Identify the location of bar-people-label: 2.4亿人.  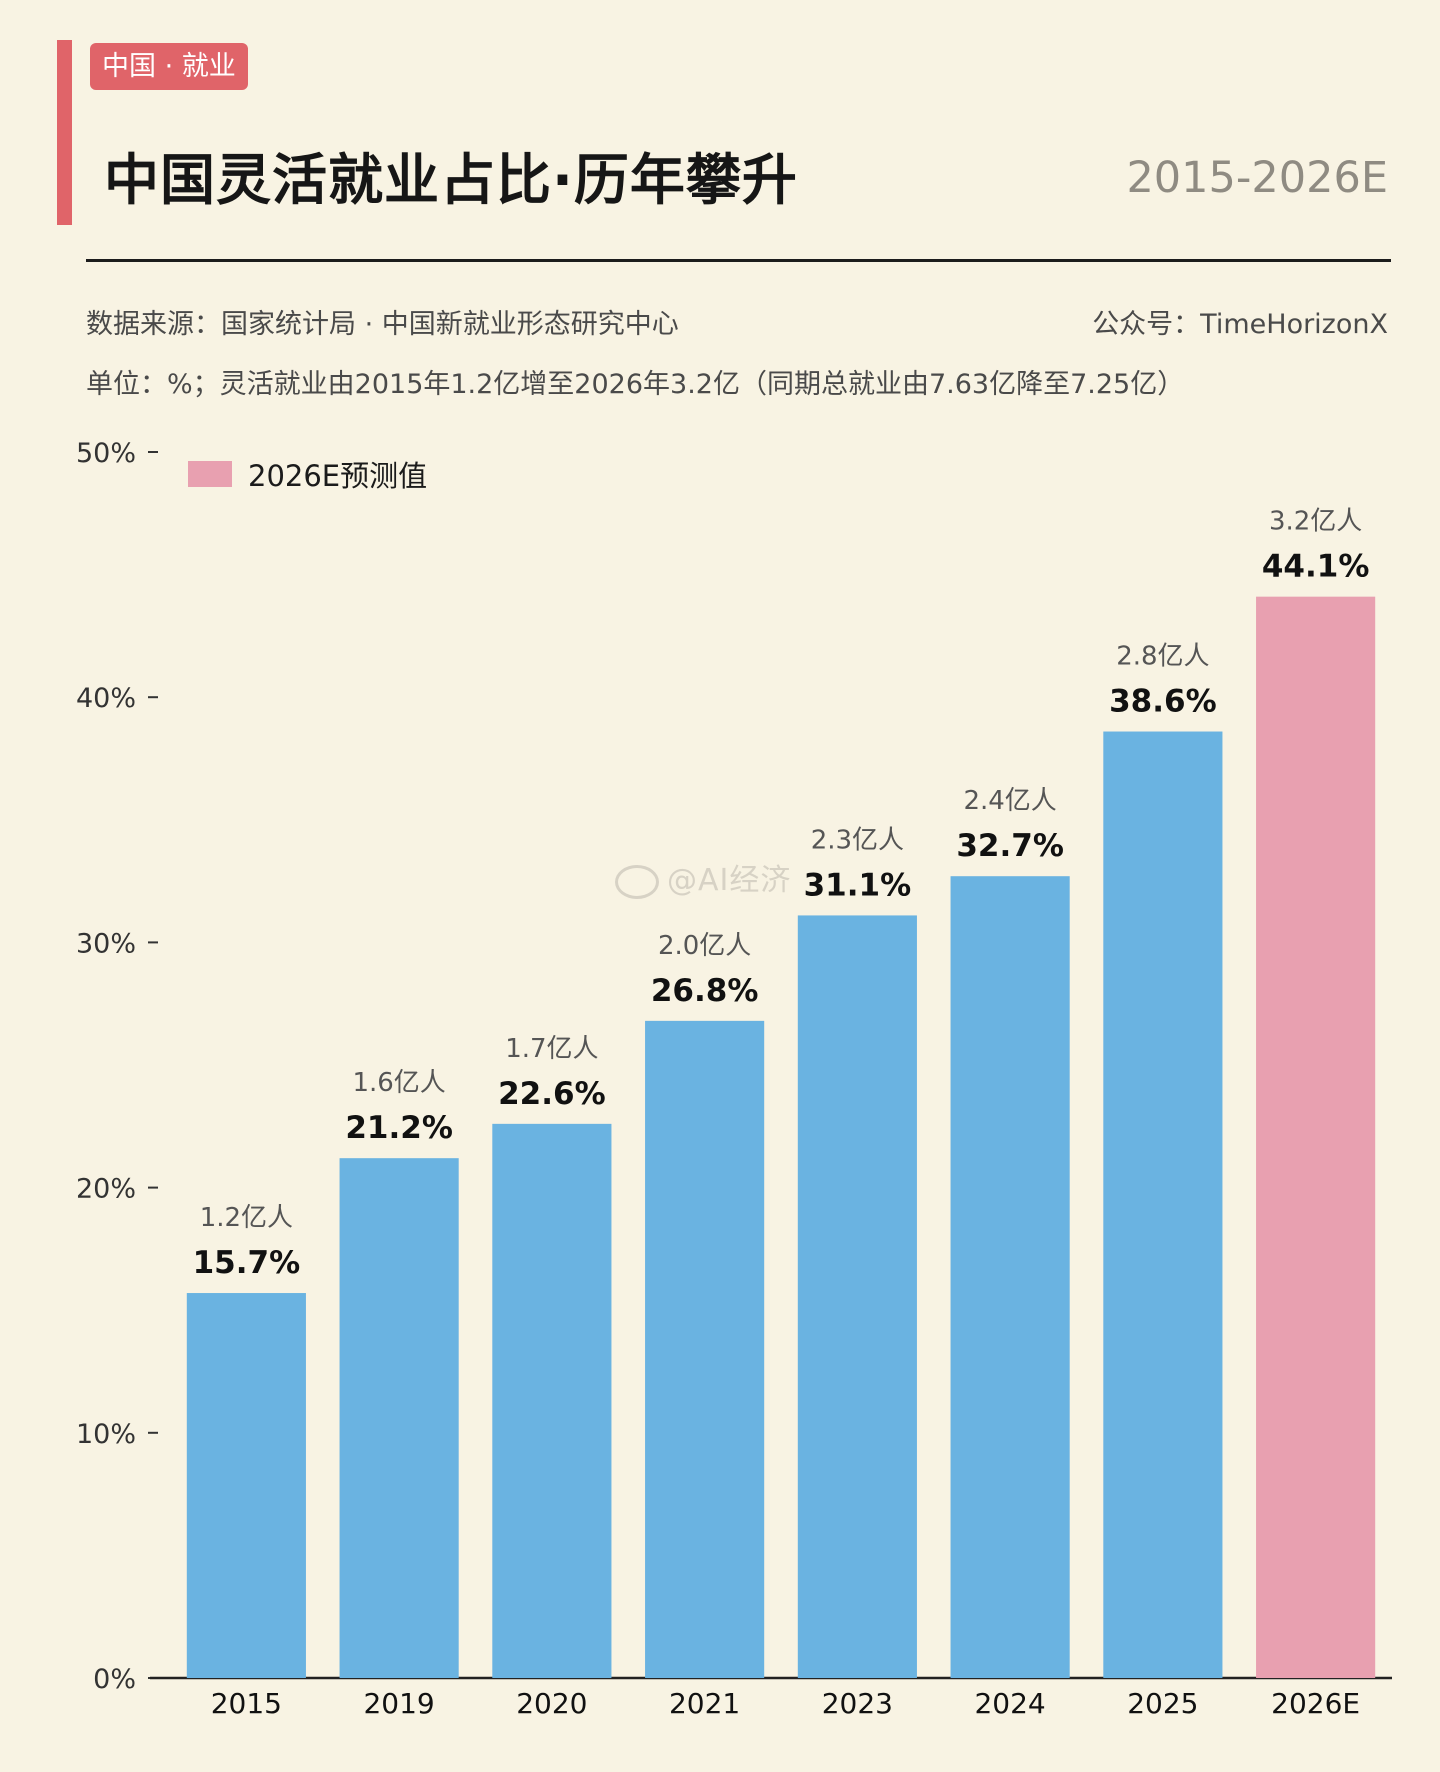
(1009, 801).